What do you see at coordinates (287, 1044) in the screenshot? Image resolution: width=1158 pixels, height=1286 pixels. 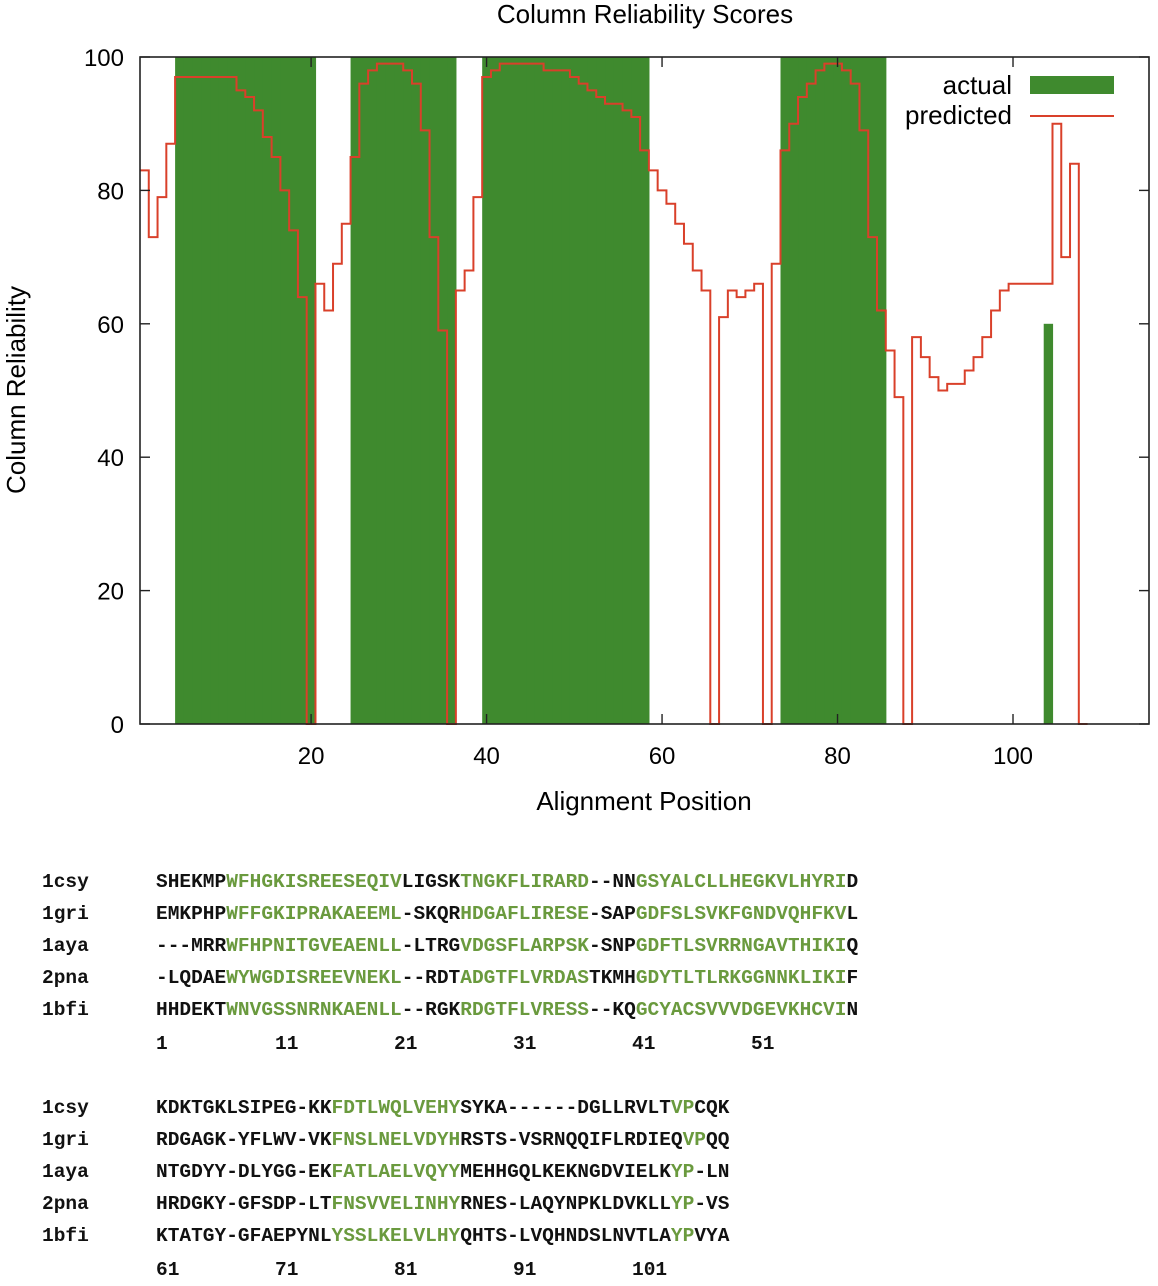 I see `position-number: 11` at bounding box center [287, 1044].